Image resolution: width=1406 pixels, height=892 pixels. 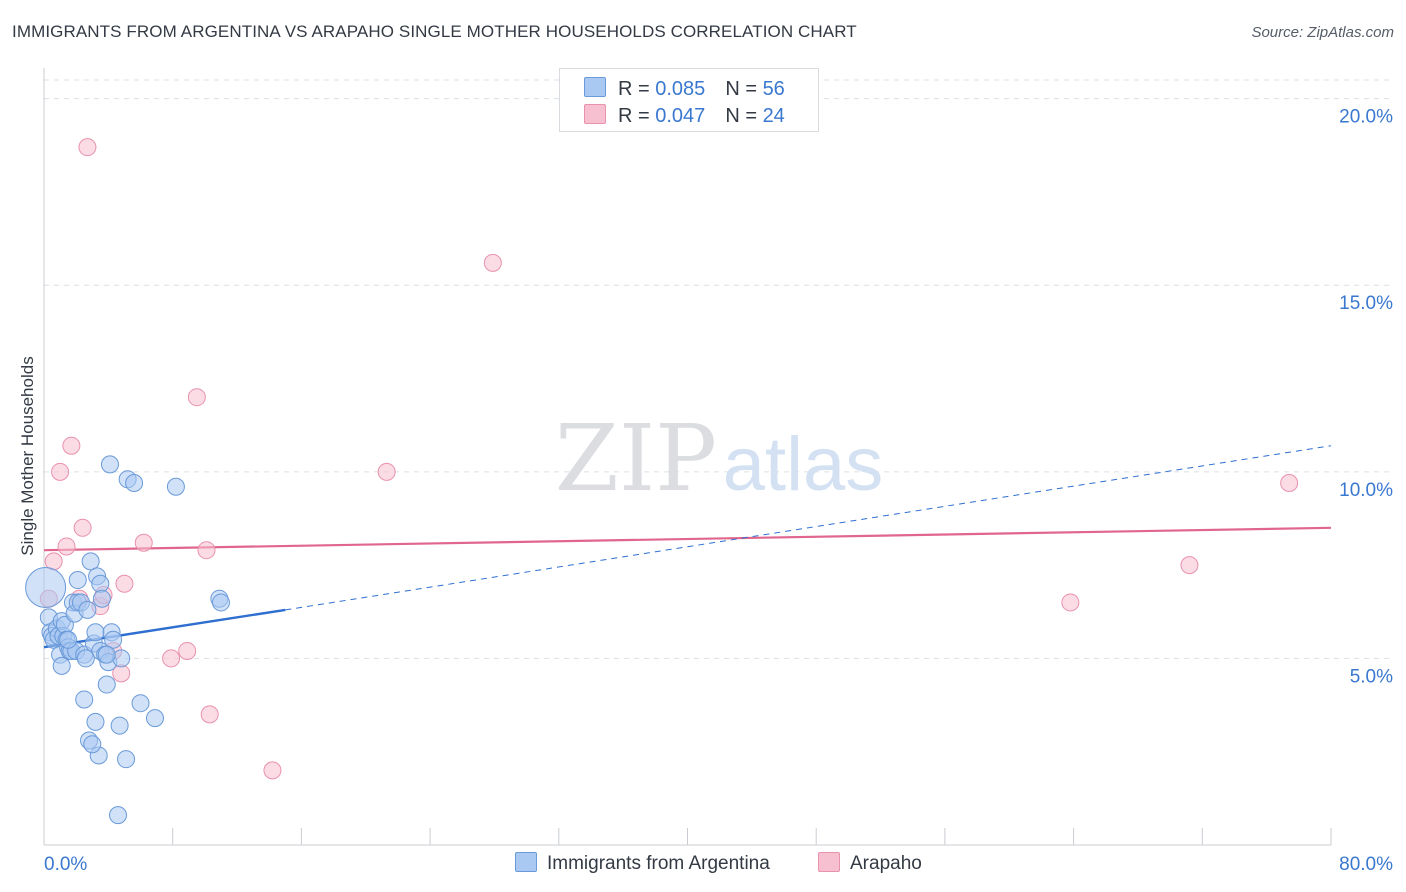 I want to click on legend-n-label-2: N =, so click(x=744, y=116).